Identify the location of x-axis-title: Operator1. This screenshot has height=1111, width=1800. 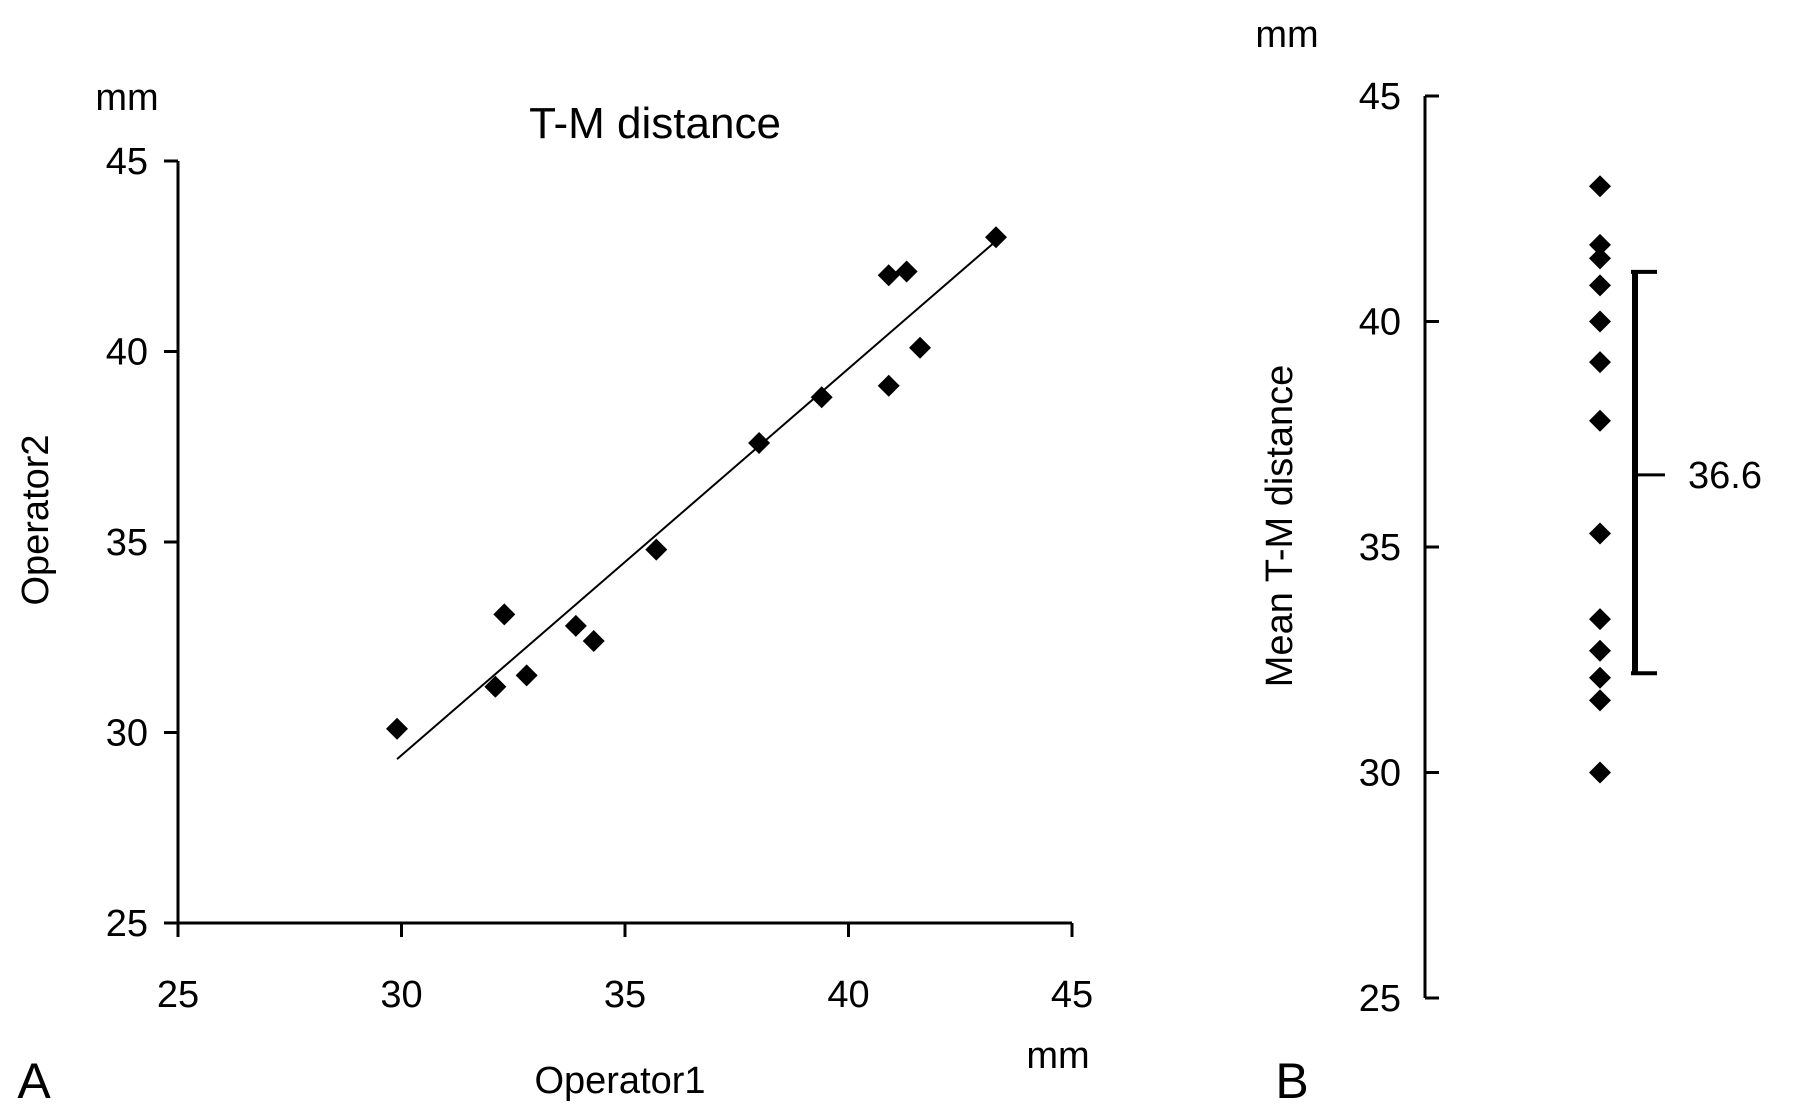
(619, 1081).